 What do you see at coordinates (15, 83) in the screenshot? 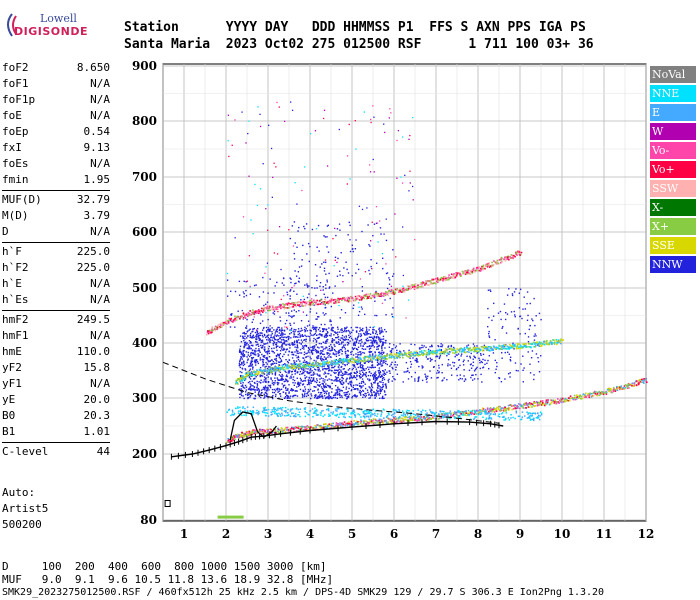
I see `param-label: foF1` at bounding box center [15, 83].